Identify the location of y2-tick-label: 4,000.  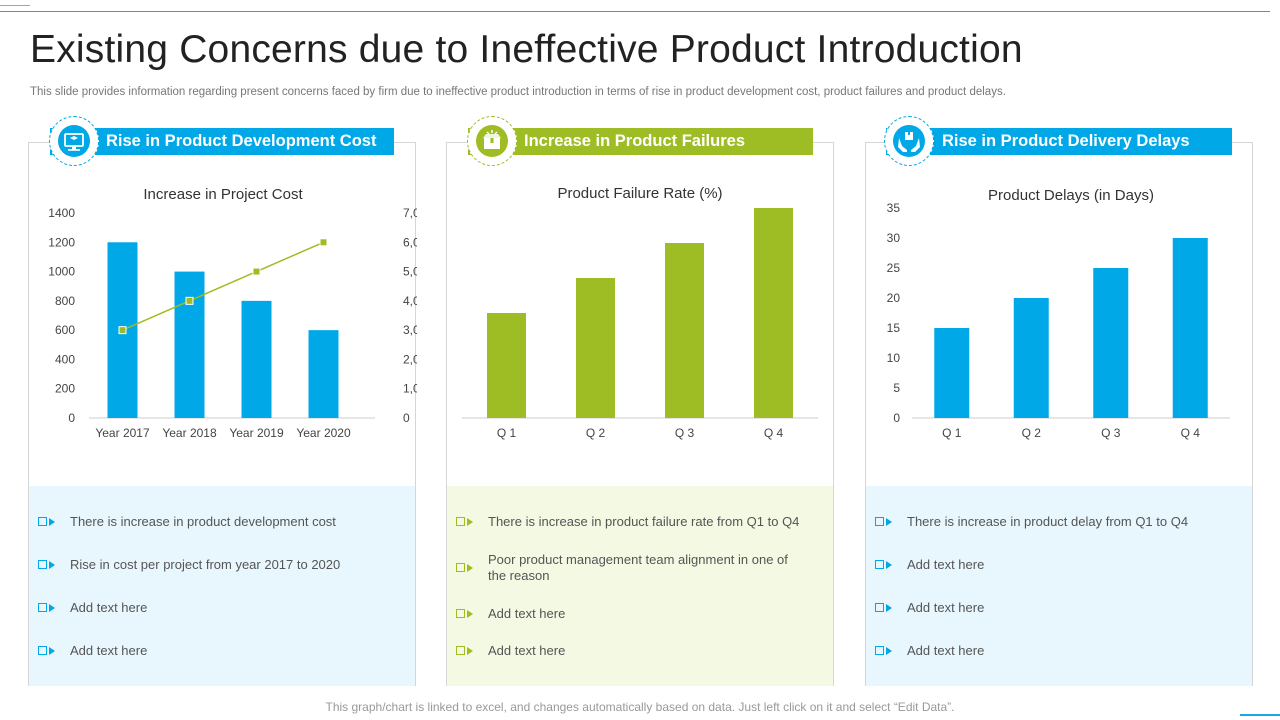
(410, 301).